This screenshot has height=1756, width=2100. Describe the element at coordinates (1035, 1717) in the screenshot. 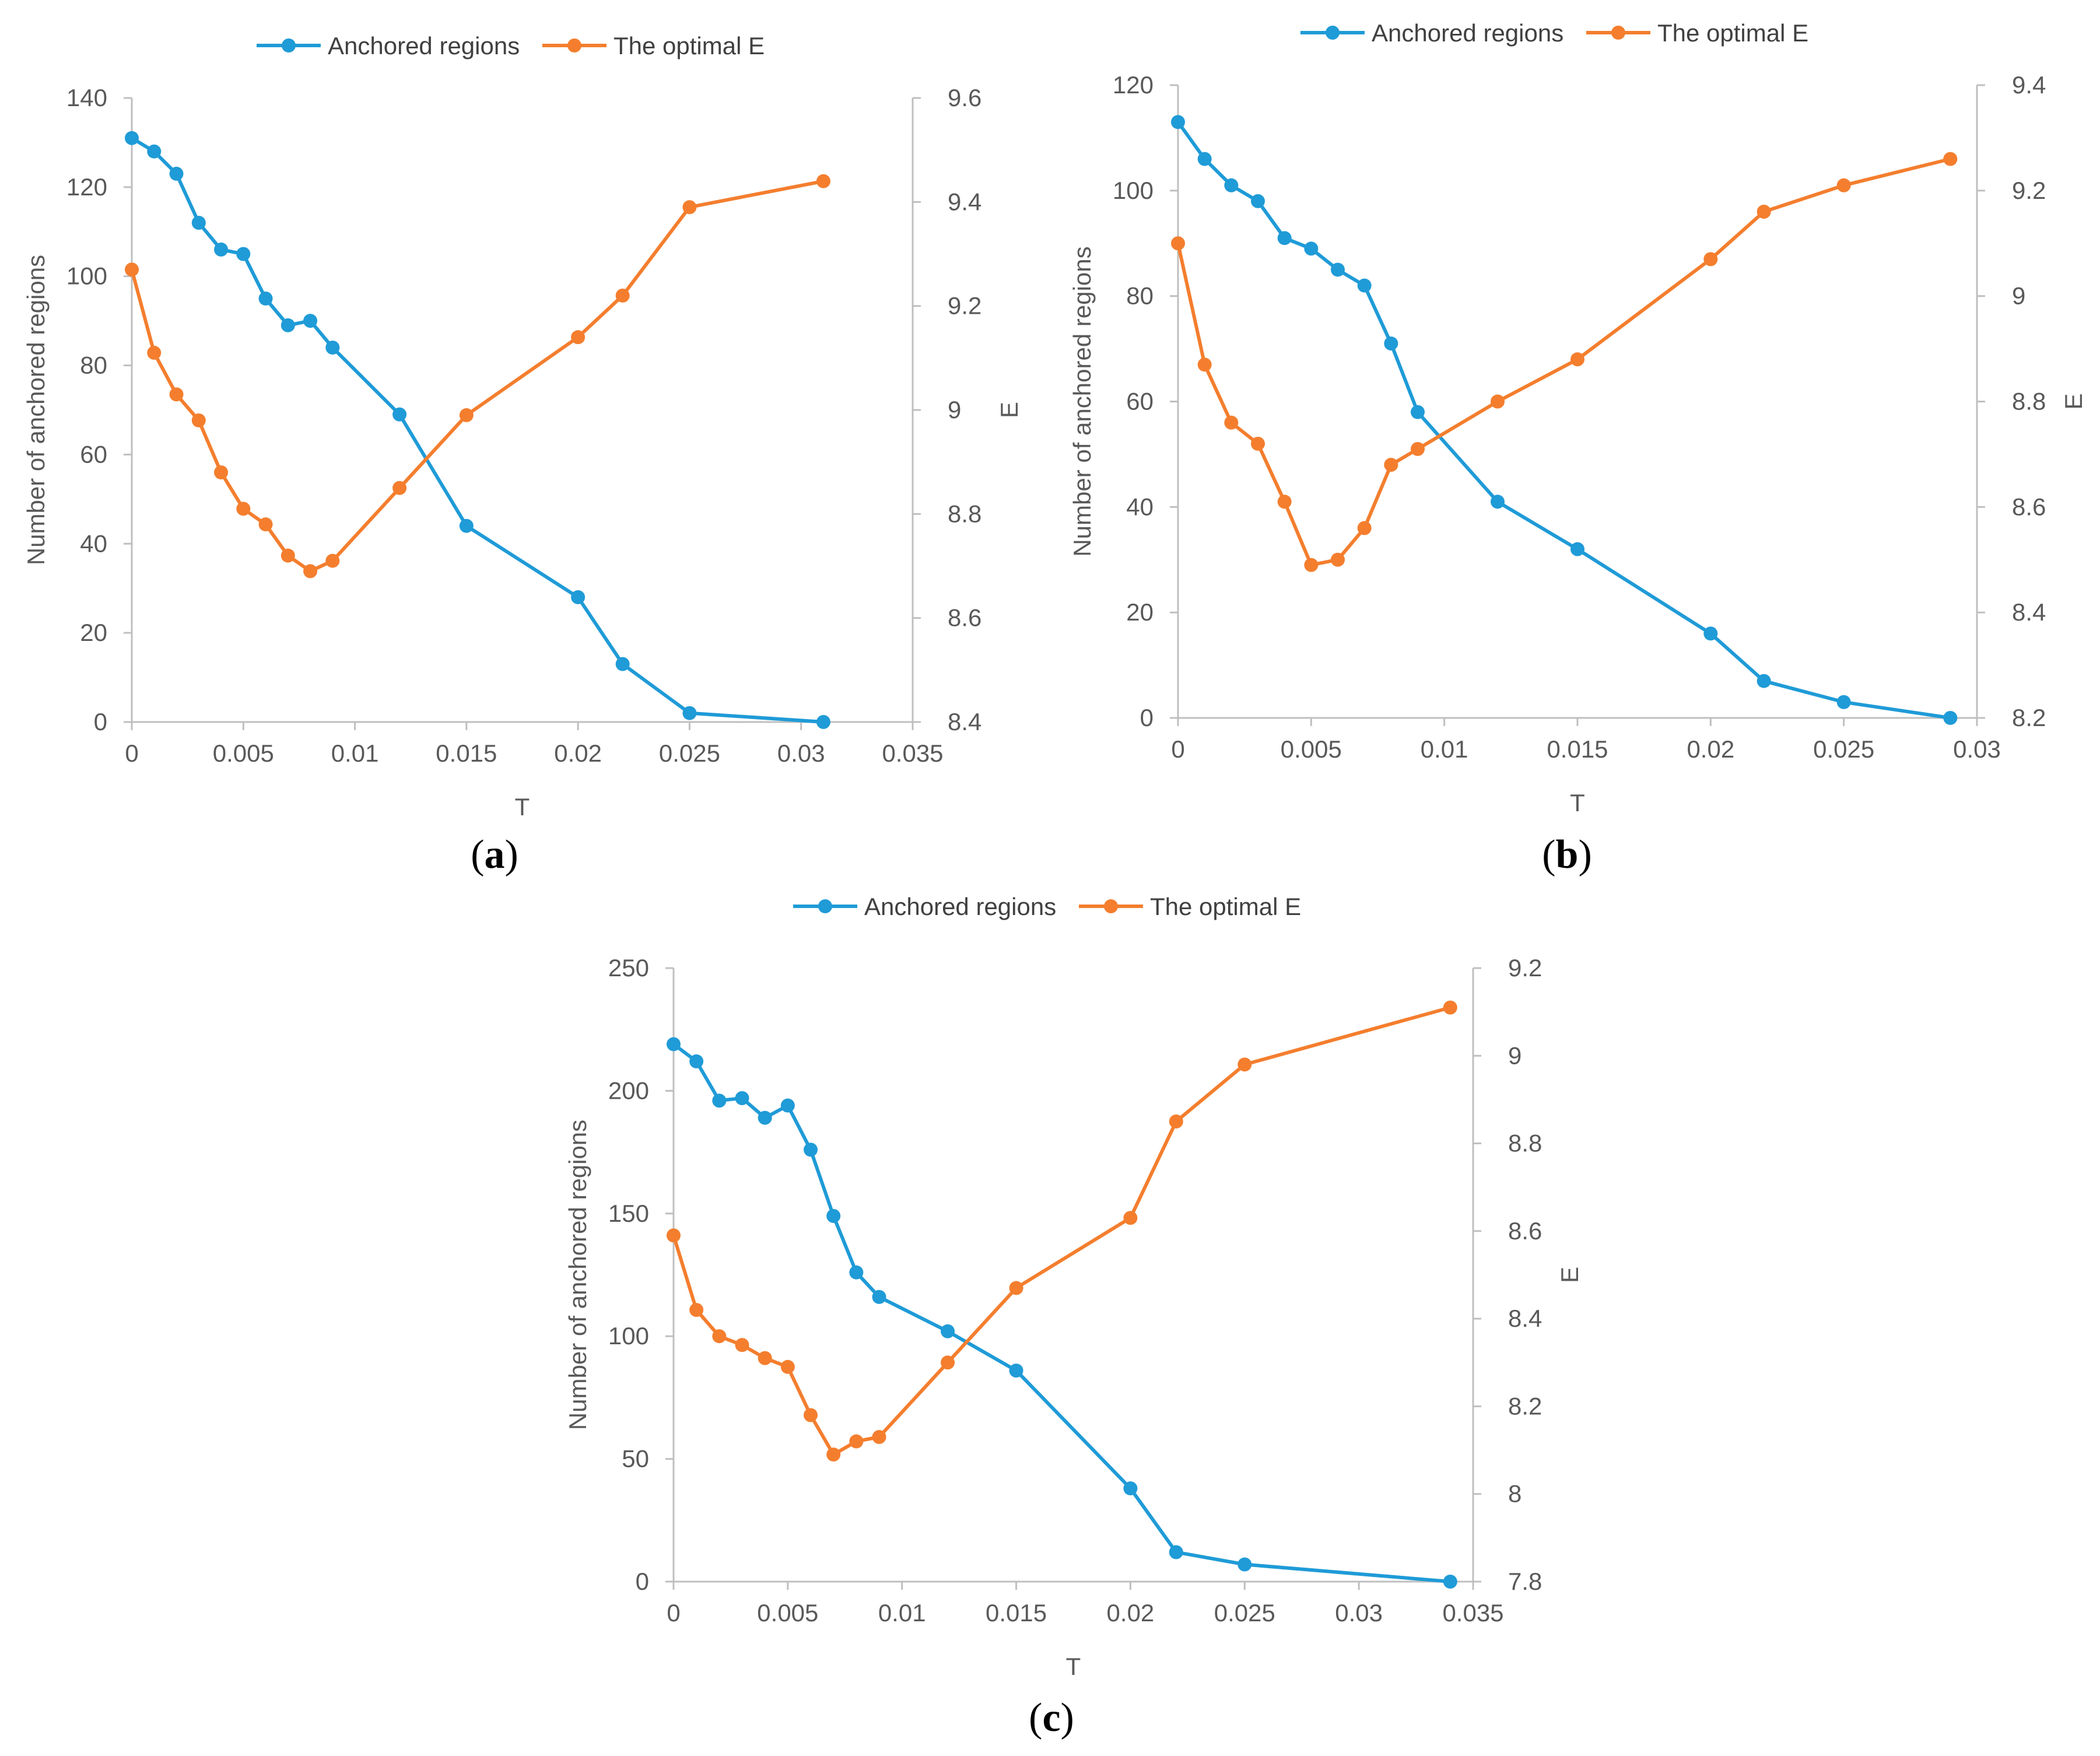

I see `panel-label-open: (` at that location.